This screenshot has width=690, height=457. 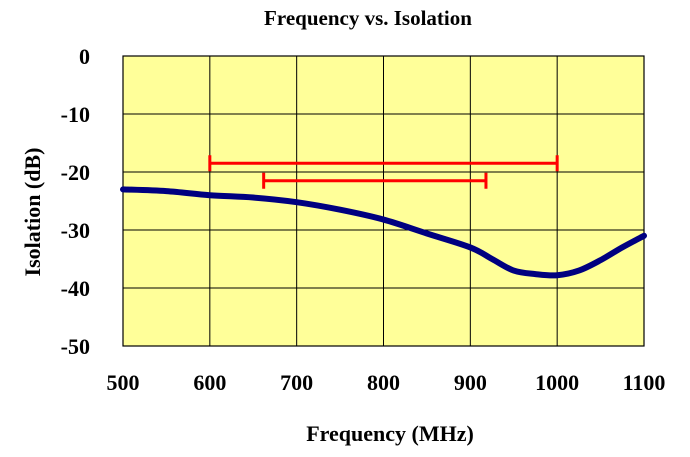 What do you see at coordinates (32, 212) in the screenshot?
I see `y-axis-label: Isolation (dB)` at bounding box center [32, 212].